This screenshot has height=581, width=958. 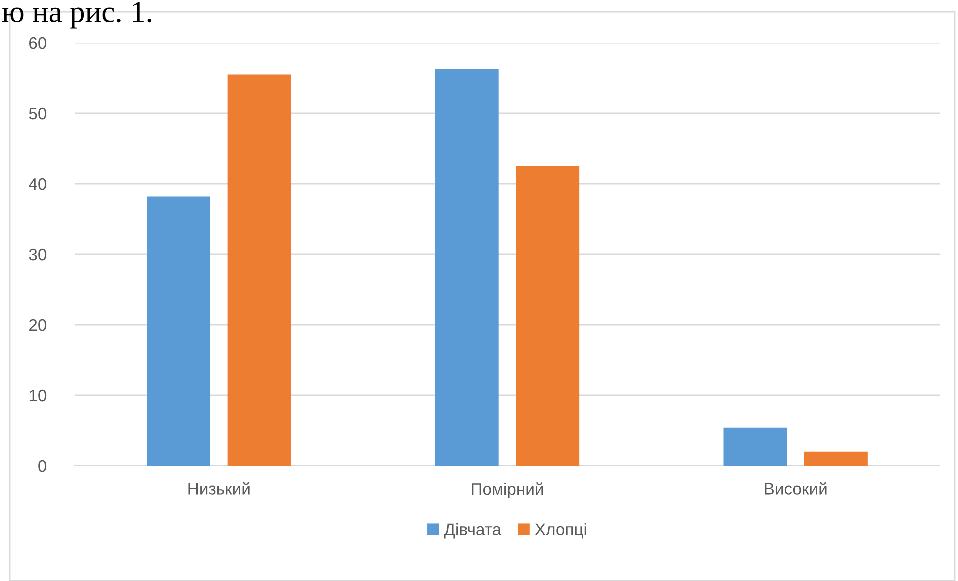 What do you see at coordinates (38, 114) in the screenshot?
I see `y-tick-label: 50` at bounding box center [38, 114].